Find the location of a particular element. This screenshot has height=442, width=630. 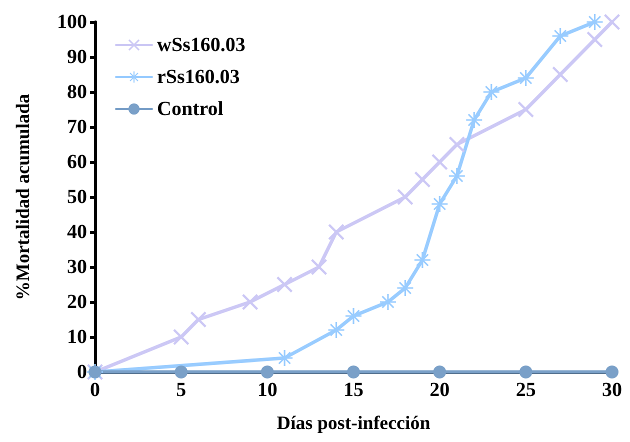

x-axis-title: Días post-infección is located at coordinates (353, 423).